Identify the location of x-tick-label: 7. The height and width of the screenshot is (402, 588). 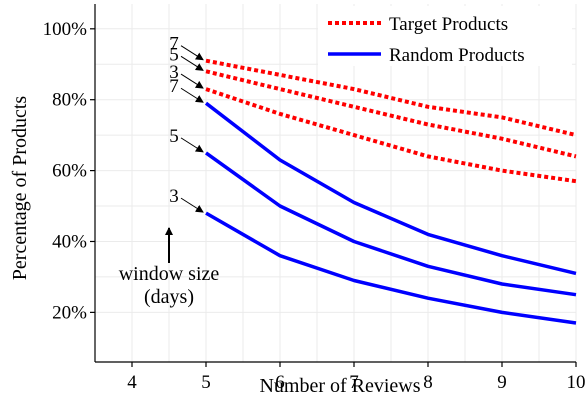
(354, 382).